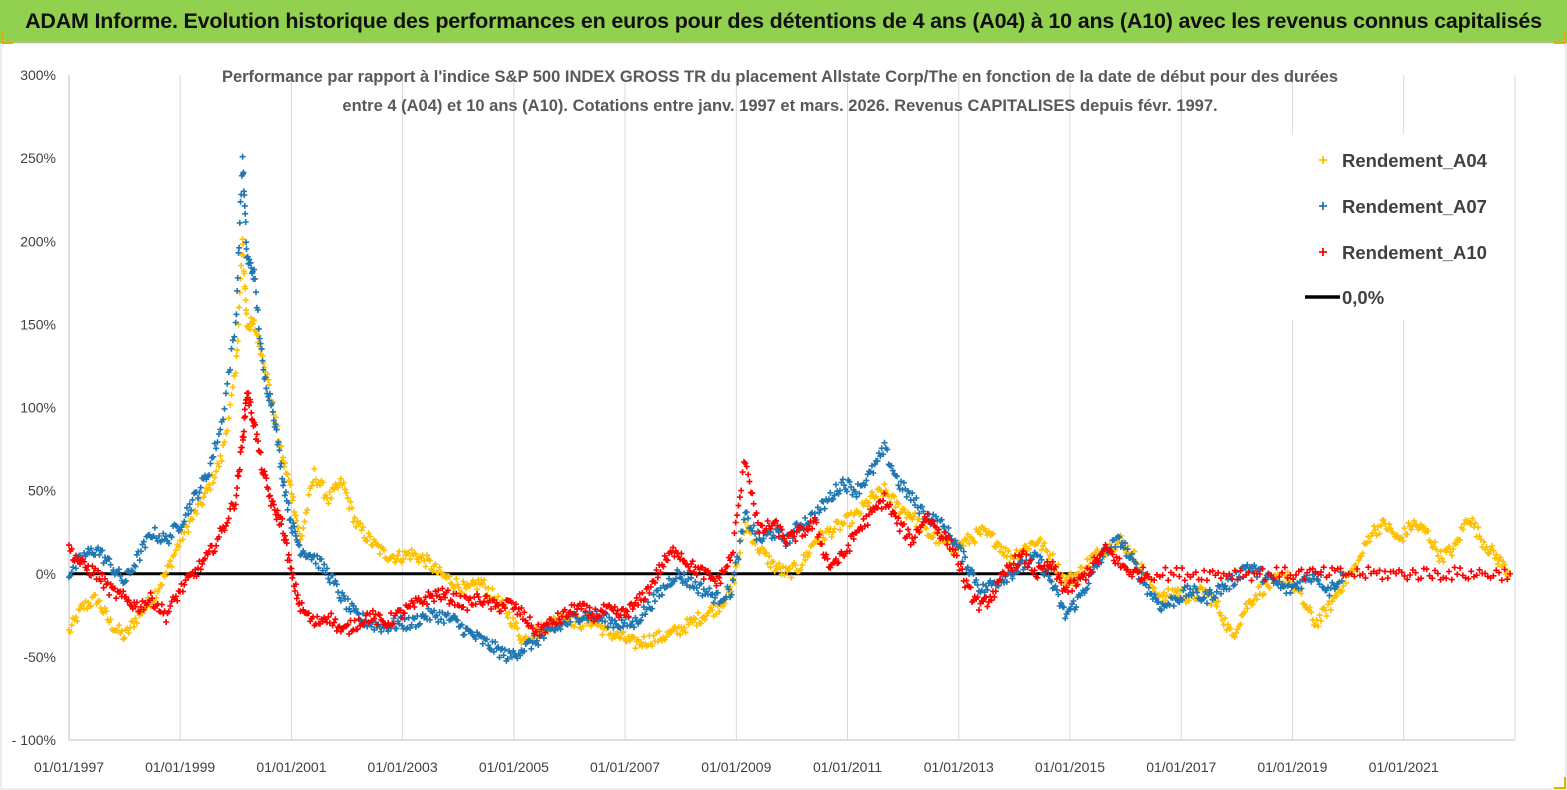 The image size is (1567, 790). Describe the element at coordinates (736, 767) in the screenshot. I see `x-tick-label: 01/01/2009` at that location.